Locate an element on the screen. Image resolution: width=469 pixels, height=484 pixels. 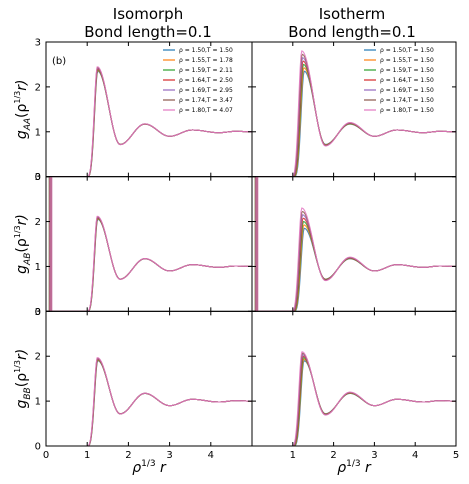
y-axis-label: gAB(ρ1/3r) is located at coordinates (23, 244).